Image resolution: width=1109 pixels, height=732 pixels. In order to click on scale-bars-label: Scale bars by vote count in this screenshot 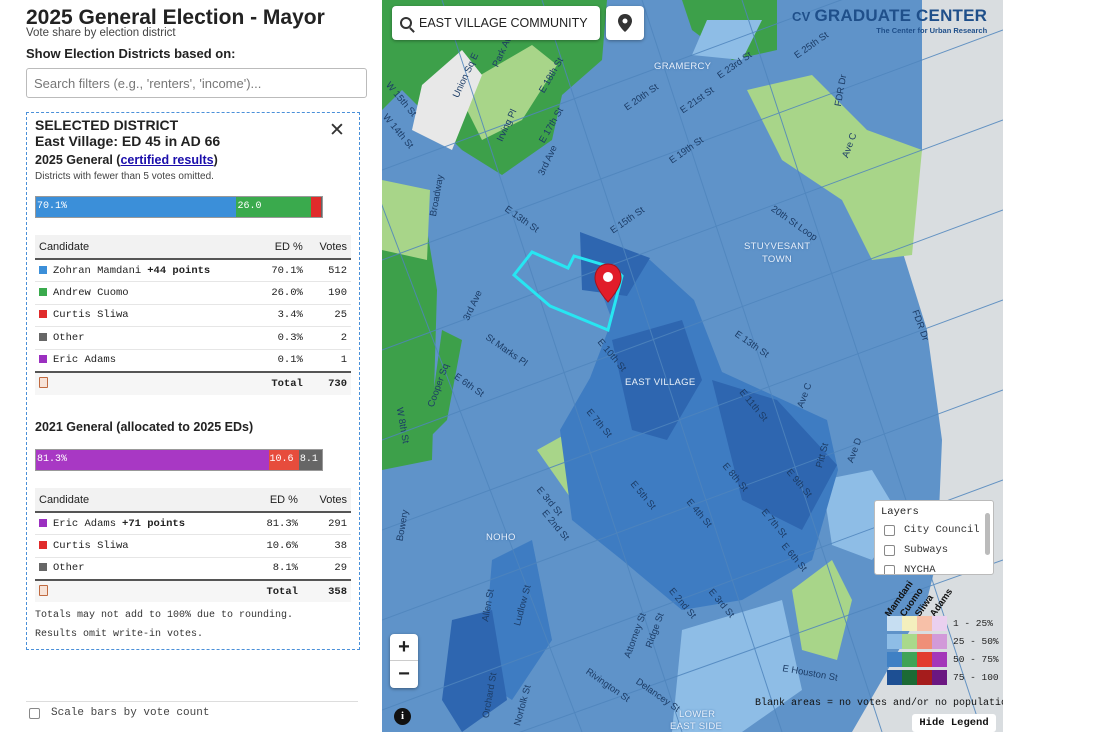, I will do `click(130, 713)`.